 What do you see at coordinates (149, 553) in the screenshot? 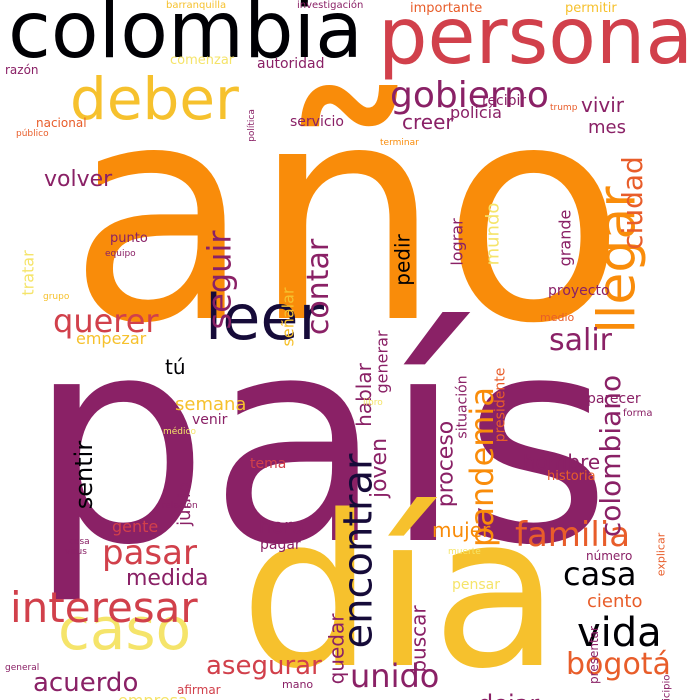
I see `word-pasar: pasar` at bounding box center [149, 553].